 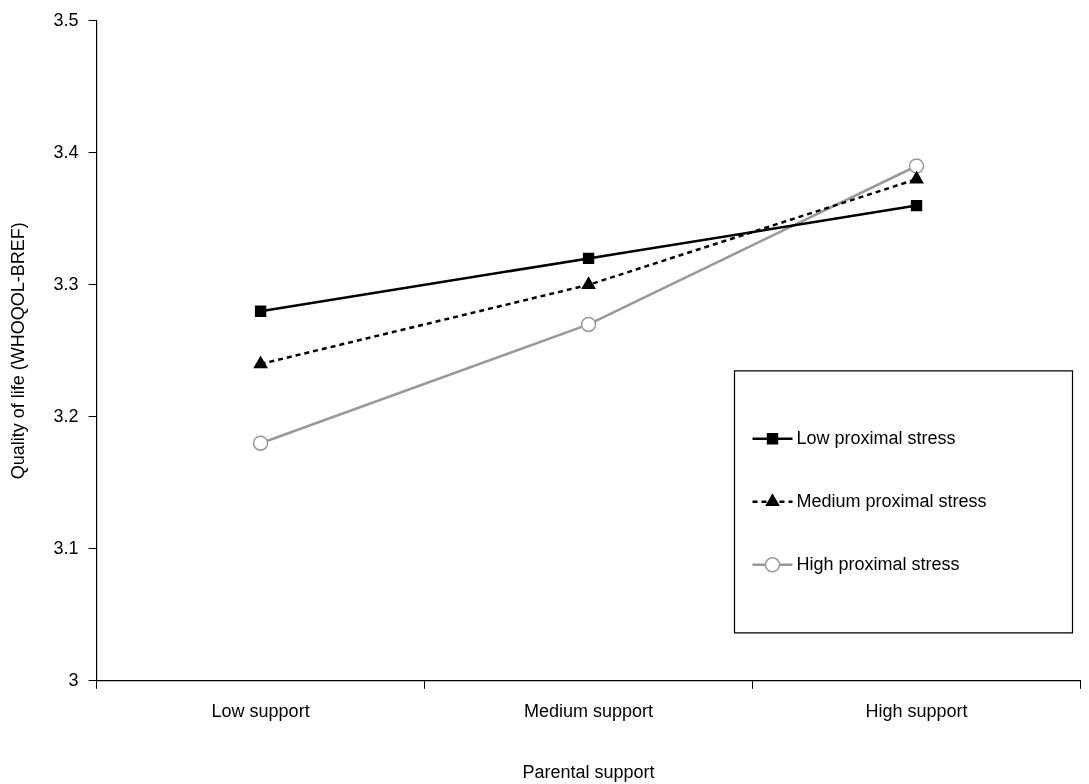 What do you see at coordinates (73, 679) in the screenshot?
I see `y-tick-label: 3` at bounding box center [73, 679].